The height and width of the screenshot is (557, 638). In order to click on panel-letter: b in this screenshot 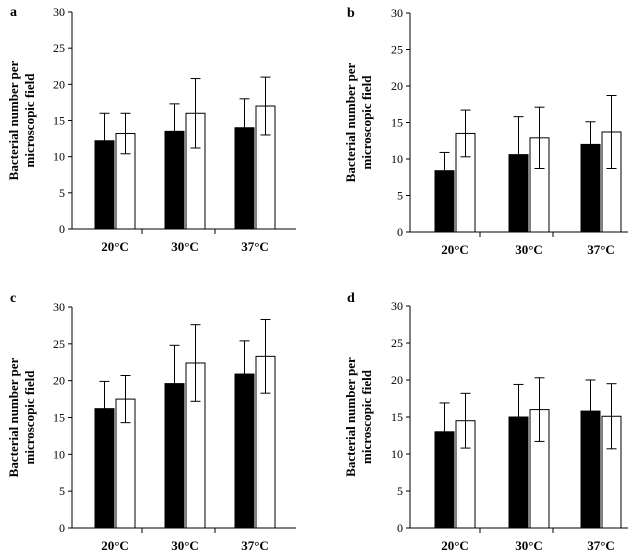, I will do `click(351, 13)`.